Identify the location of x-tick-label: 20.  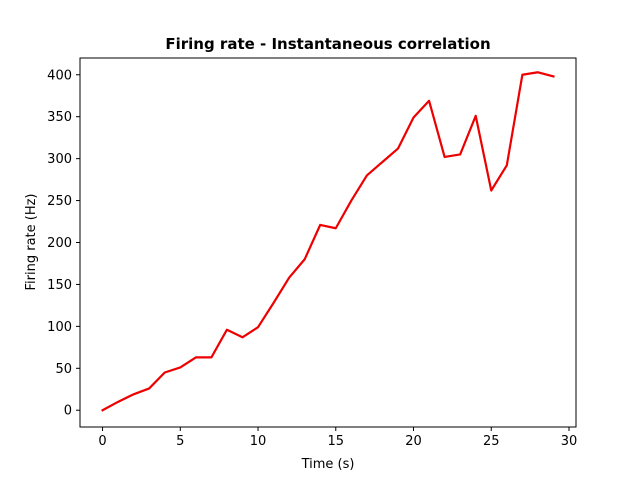
(413, 441).